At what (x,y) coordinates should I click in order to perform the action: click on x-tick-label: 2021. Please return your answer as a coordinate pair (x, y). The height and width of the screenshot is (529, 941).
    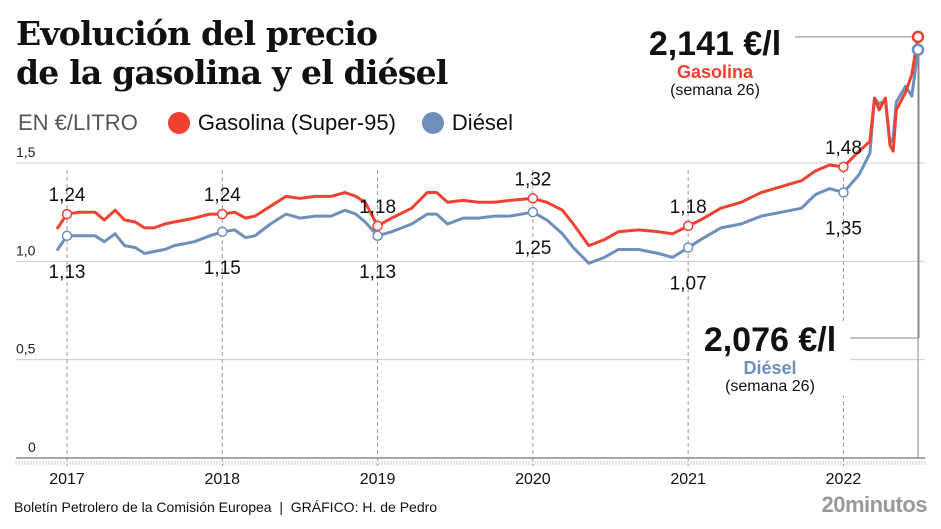
    Looking at the image, I should click on (688, 479).